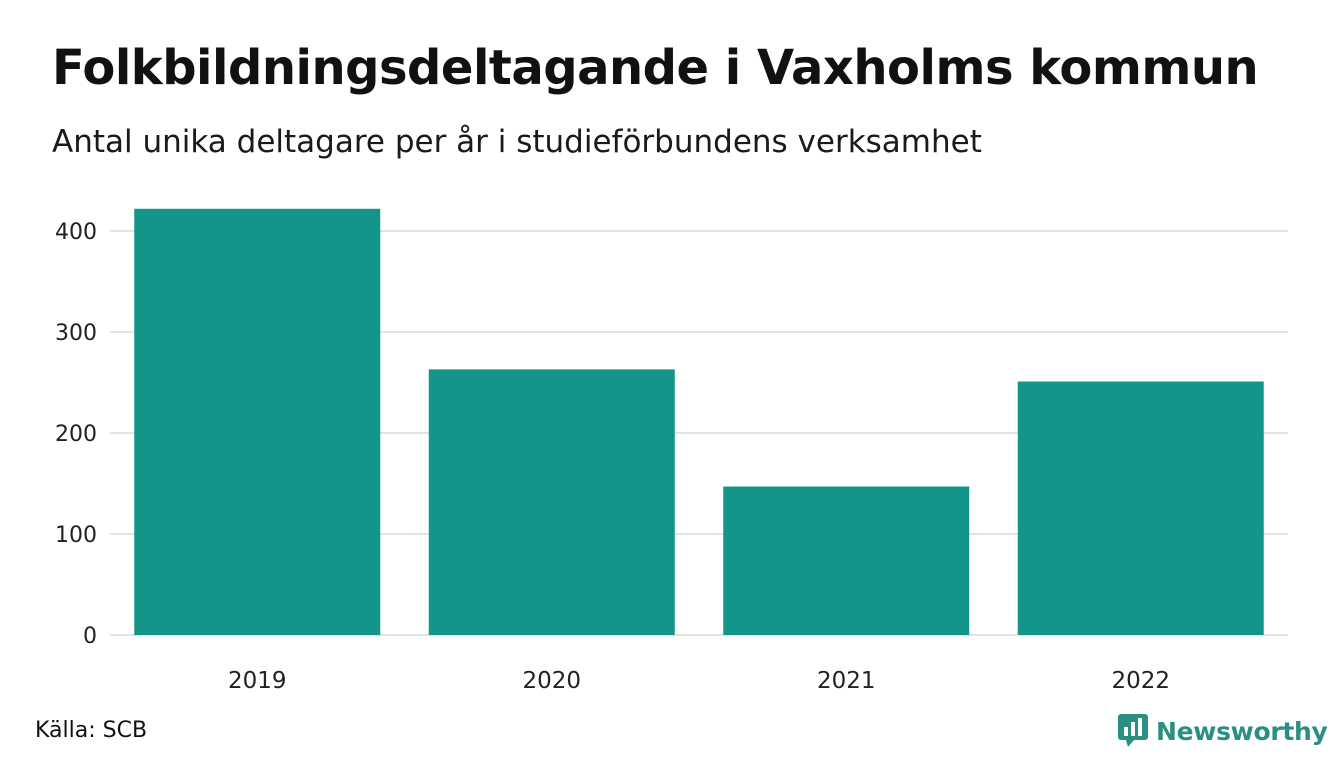  I want to click on brand-logo: Newsworthy, so click(1223, 731).